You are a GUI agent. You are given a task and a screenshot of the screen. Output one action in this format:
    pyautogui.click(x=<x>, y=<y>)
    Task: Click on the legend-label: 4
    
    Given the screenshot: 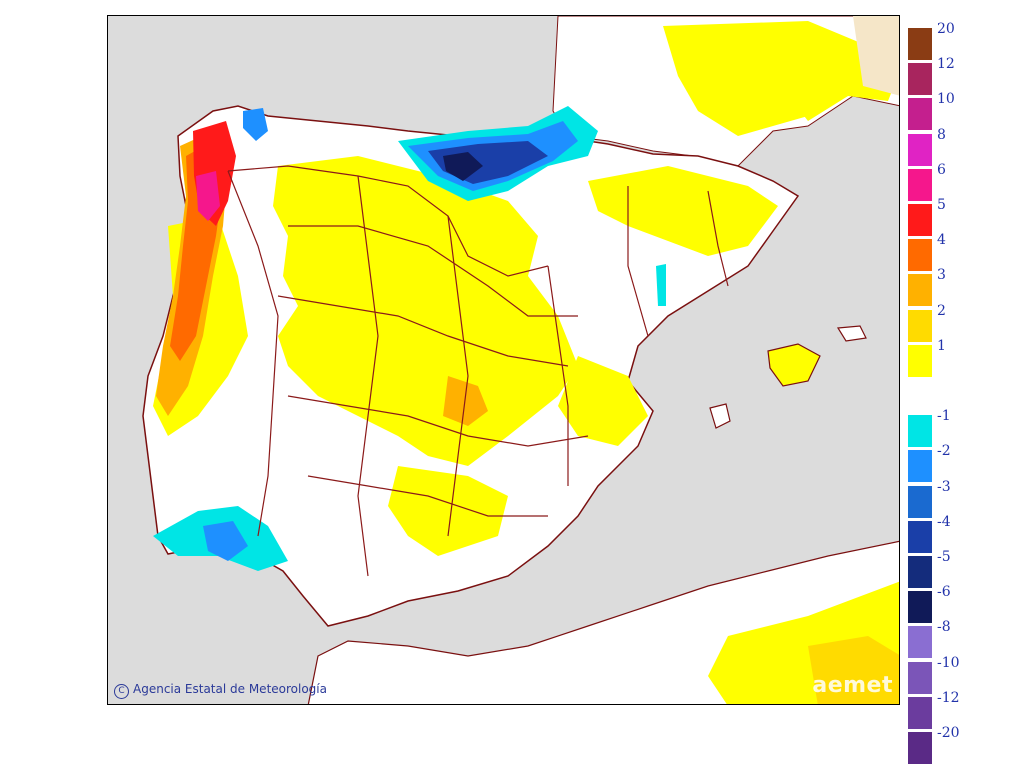 What is the action you would take?
    pyautogui.click(x=941, y=240)
    